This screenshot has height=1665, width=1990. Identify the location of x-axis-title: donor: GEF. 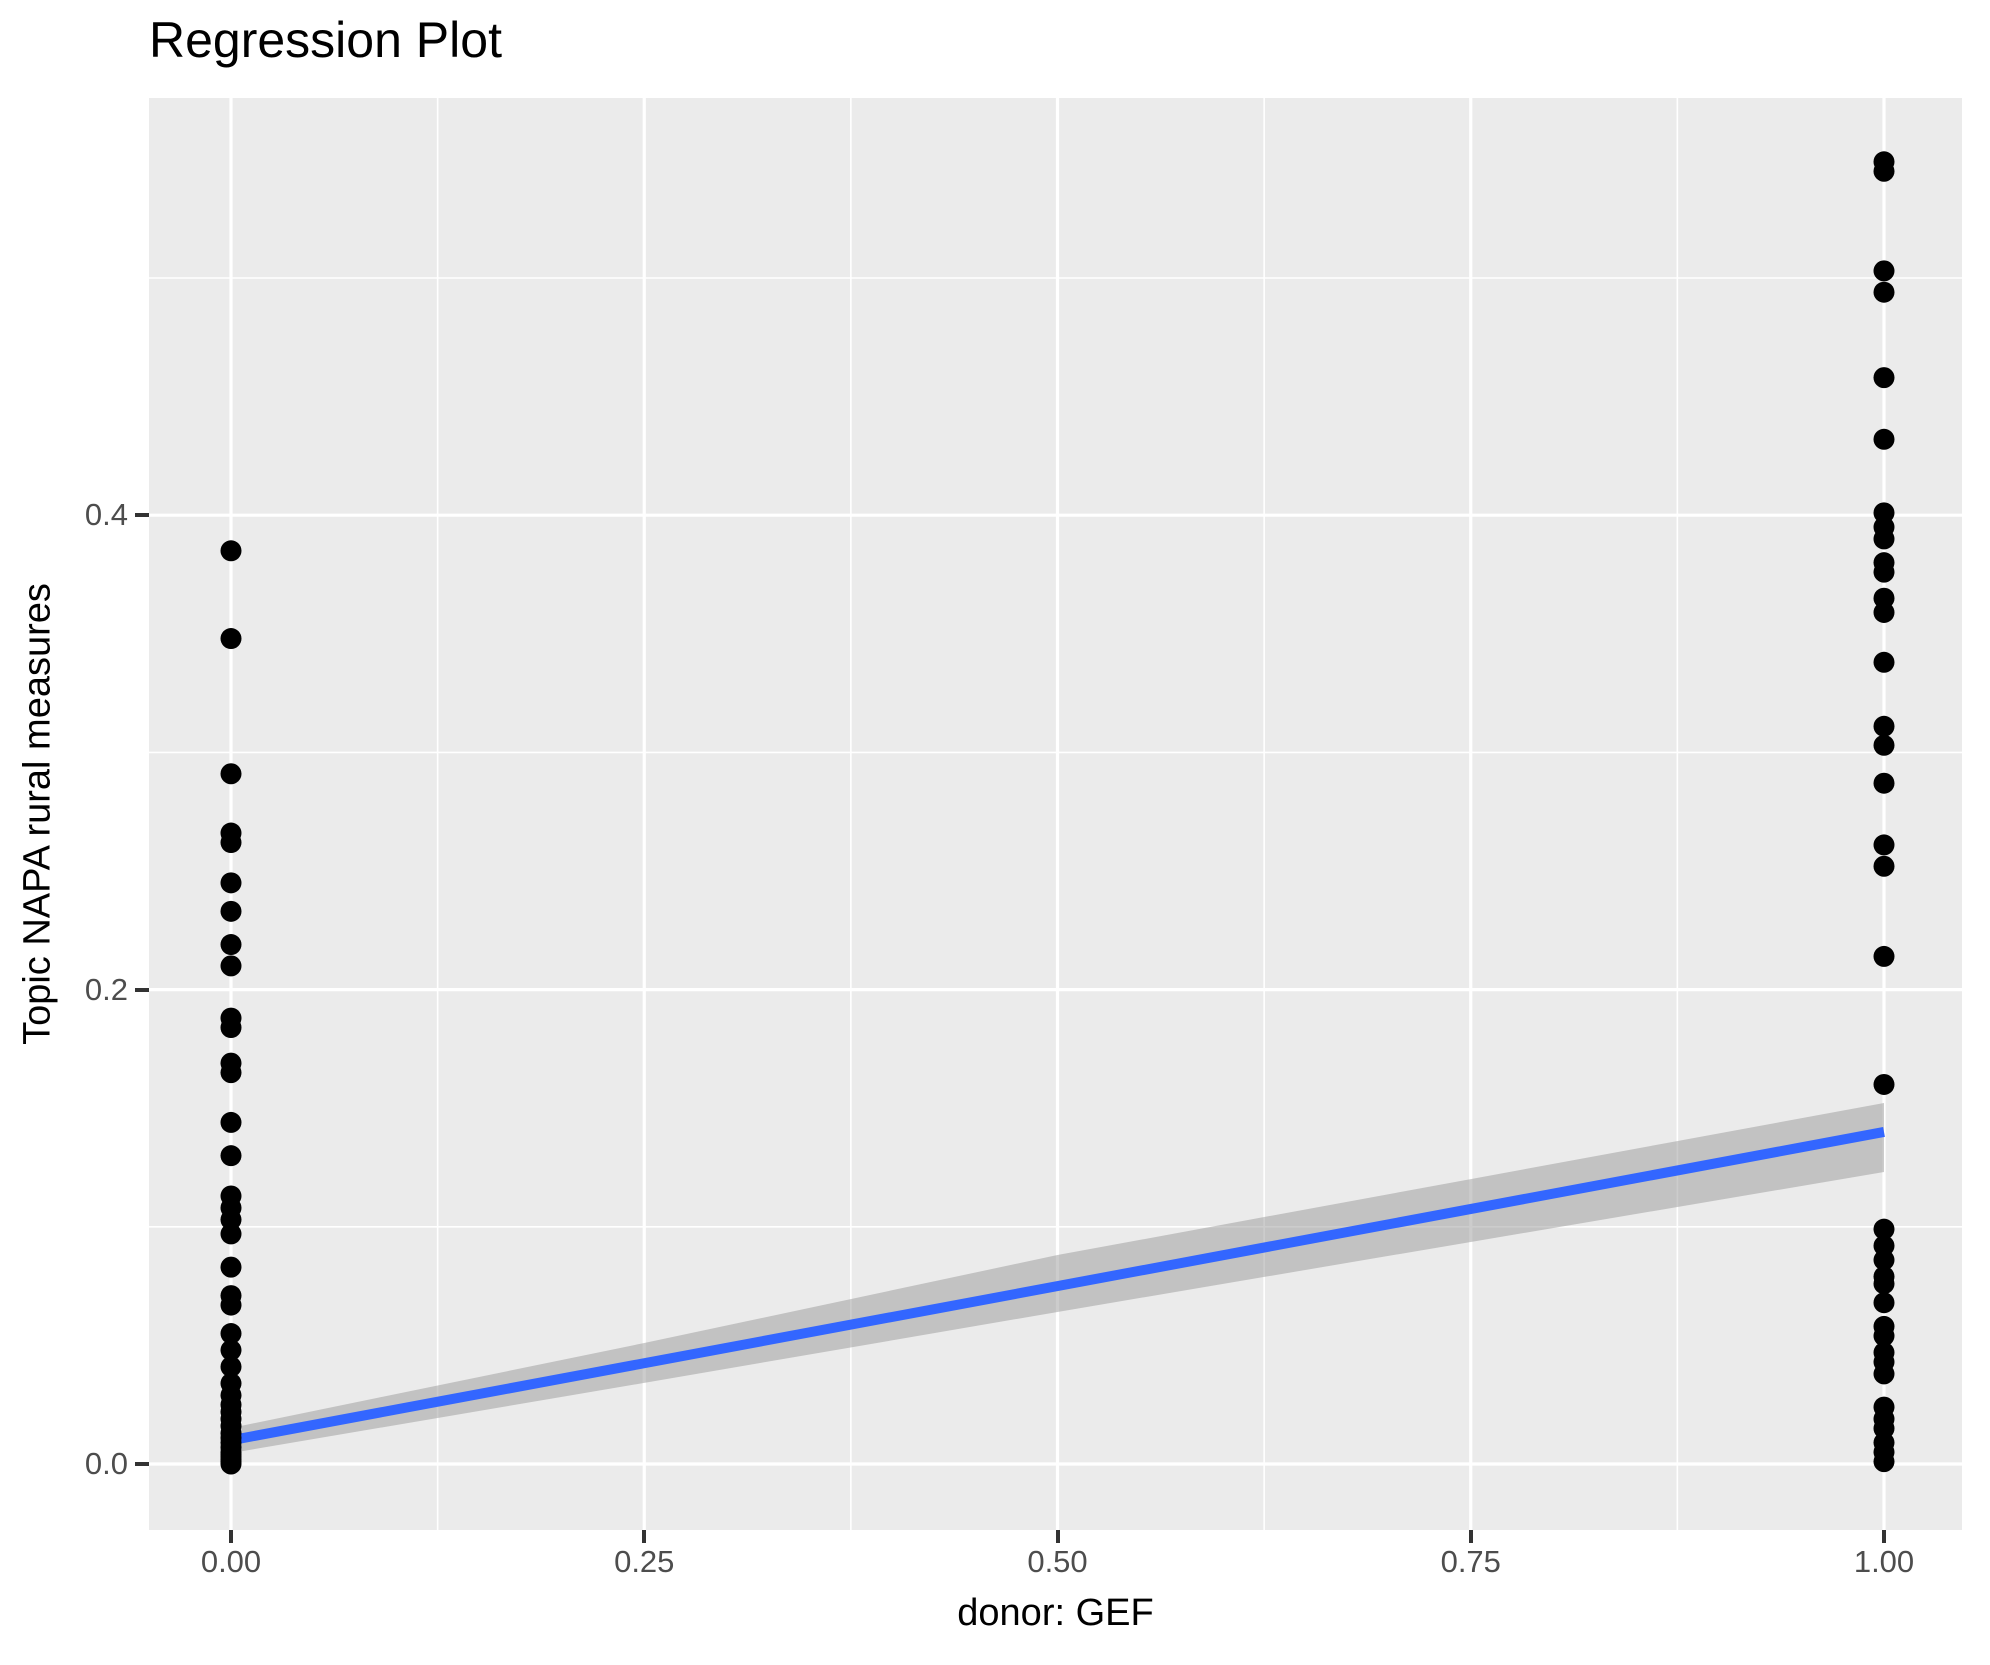
(1055, 1613).